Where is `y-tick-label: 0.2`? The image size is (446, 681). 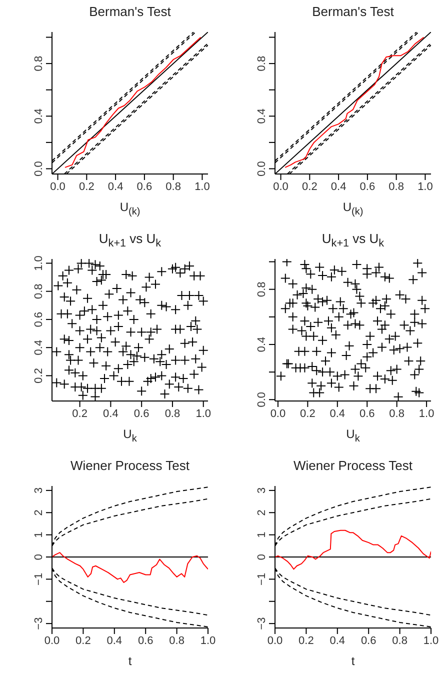
y-tick-label: 0.2 is located at coordinates (39, 376).